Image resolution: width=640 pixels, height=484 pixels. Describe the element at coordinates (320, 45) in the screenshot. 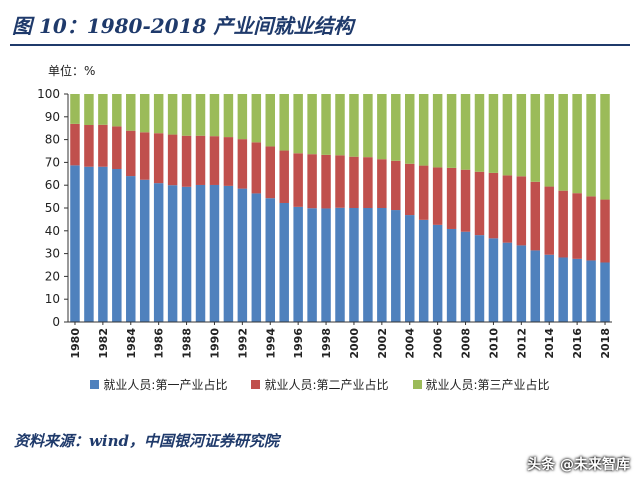

I see `title-divider` at that location.